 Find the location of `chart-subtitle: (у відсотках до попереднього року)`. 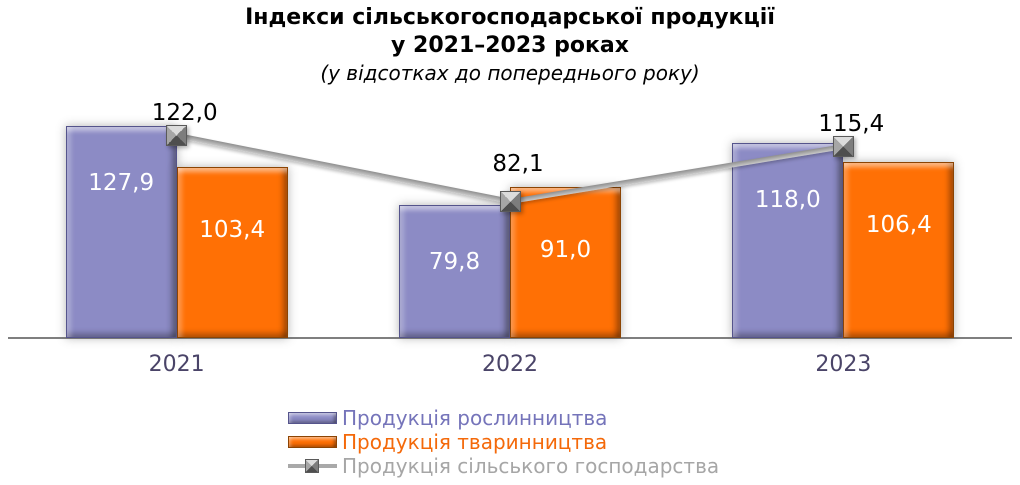

chart-subtitle: (у відсотках до попереднього року) is located at coordinates (510, 73).